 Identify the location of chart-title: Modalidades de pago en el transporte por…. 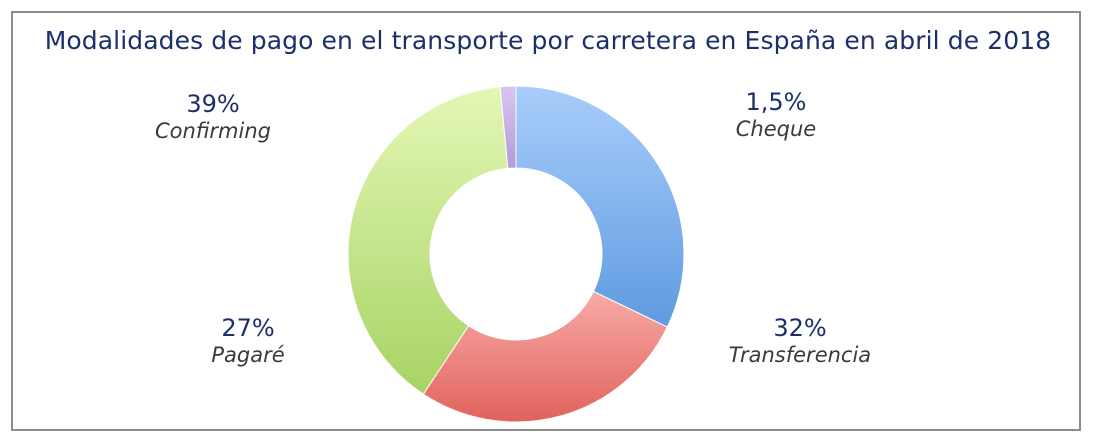
(548, 40).